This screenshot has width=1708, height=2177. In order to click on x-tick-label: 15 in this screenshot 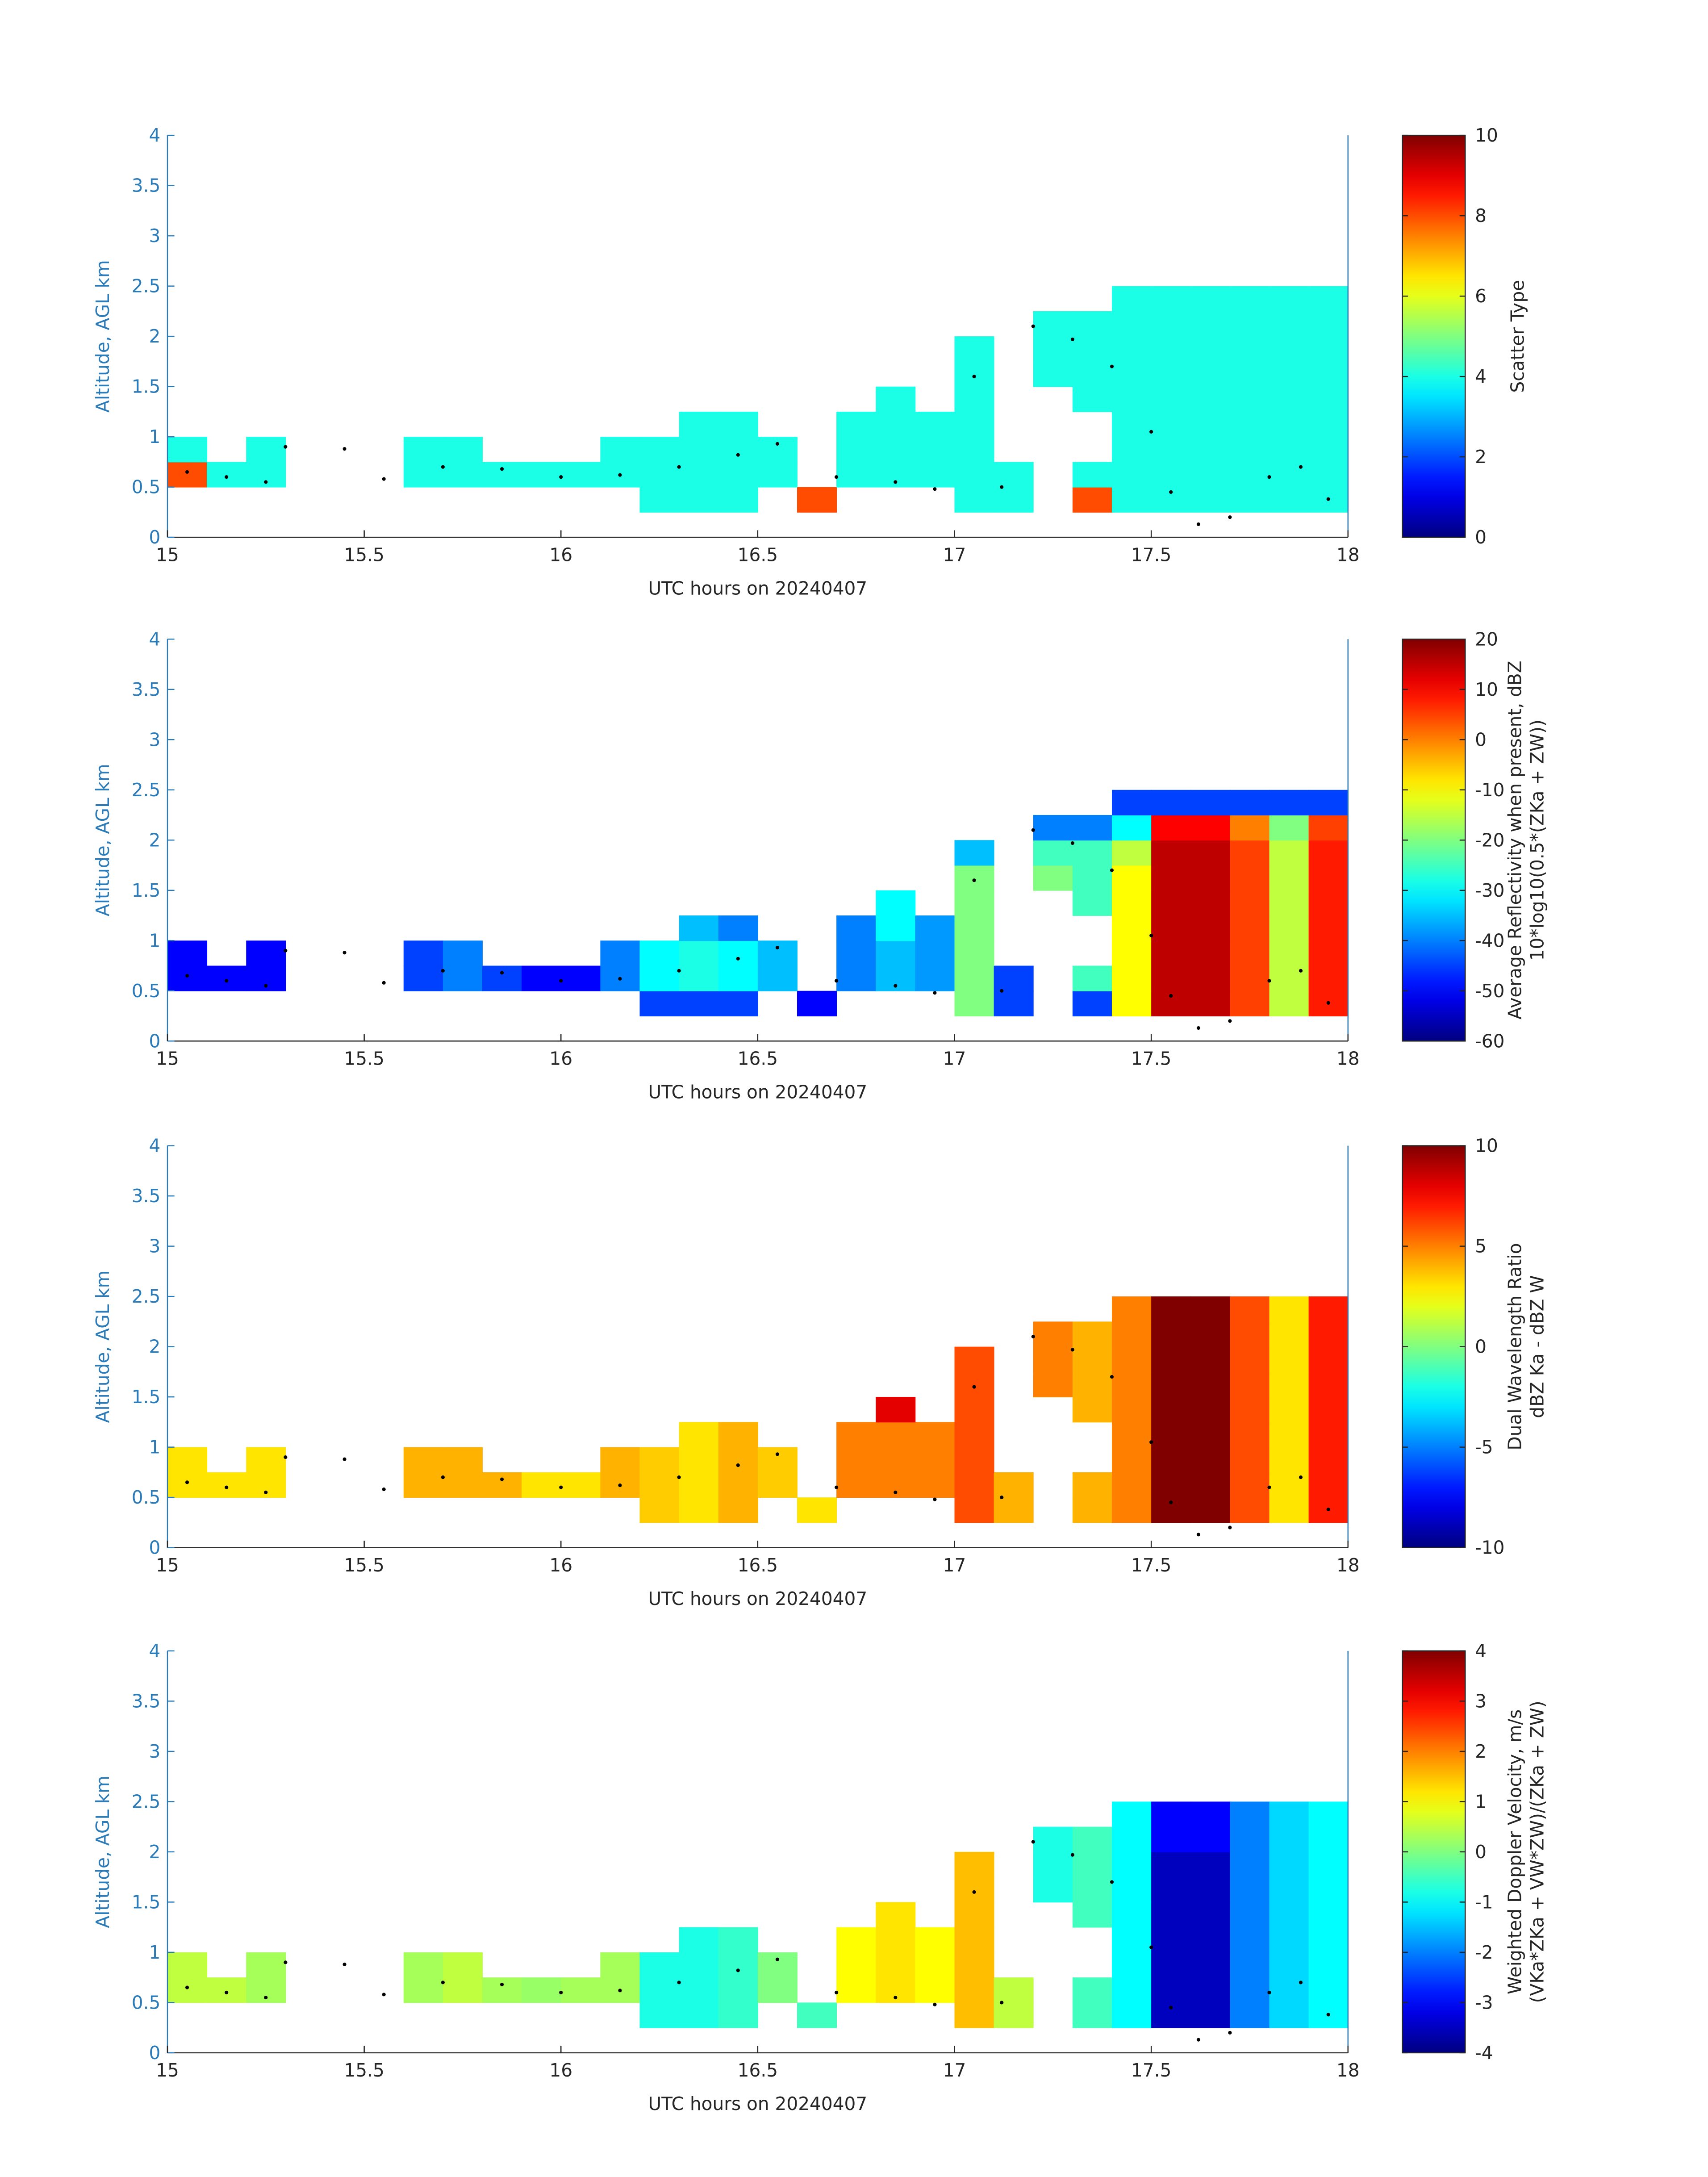, I will do `click(167, 2070)`.